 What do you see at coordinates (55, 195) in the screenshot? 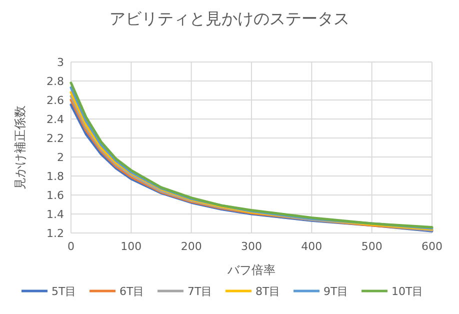
I see `y-tick-label: 1.6` at bounding box center [55, 195].